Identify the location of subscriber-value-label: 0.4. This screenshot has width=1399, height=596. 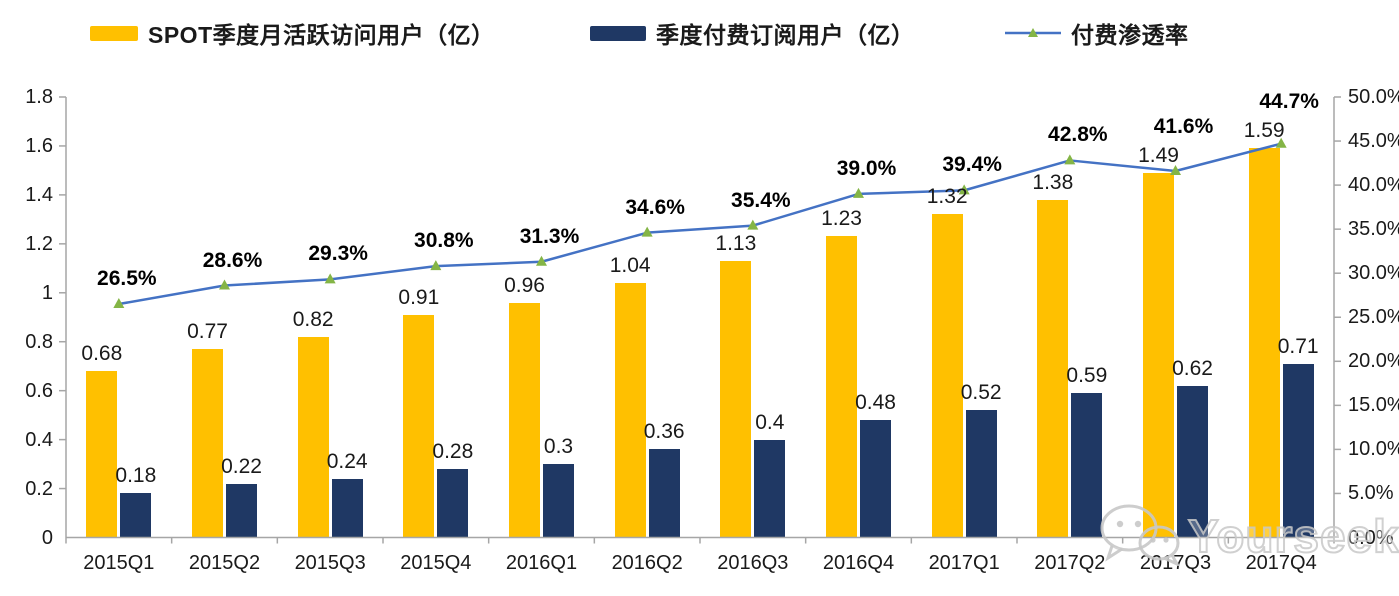
(770, 422).